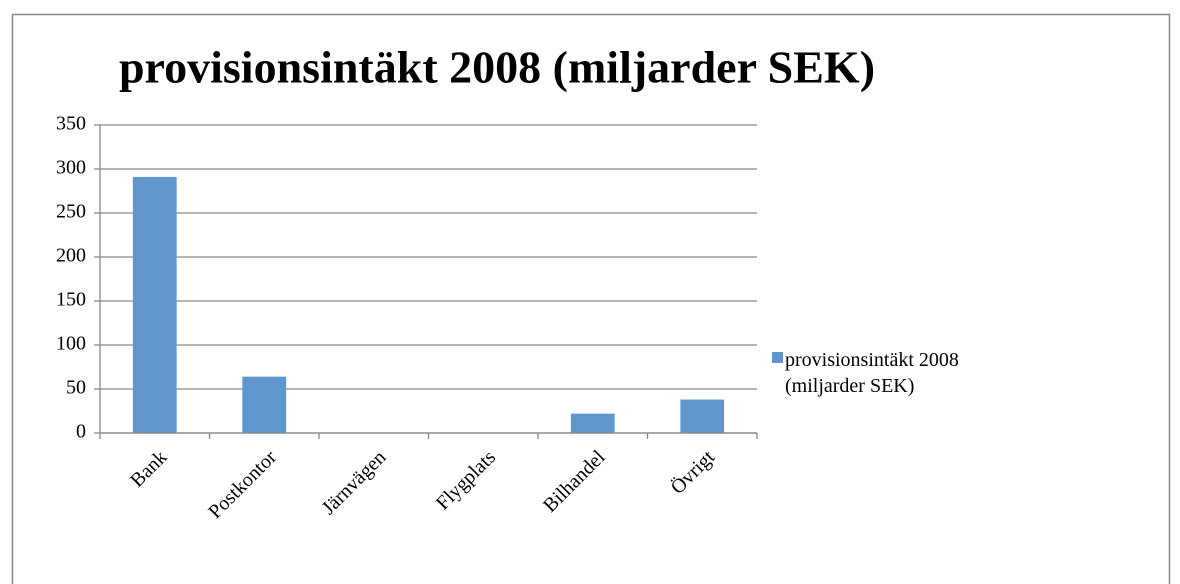  Describe the element at coordinates (71, 344) in the screenshot. I see `y-tick-label: 100` at that location.